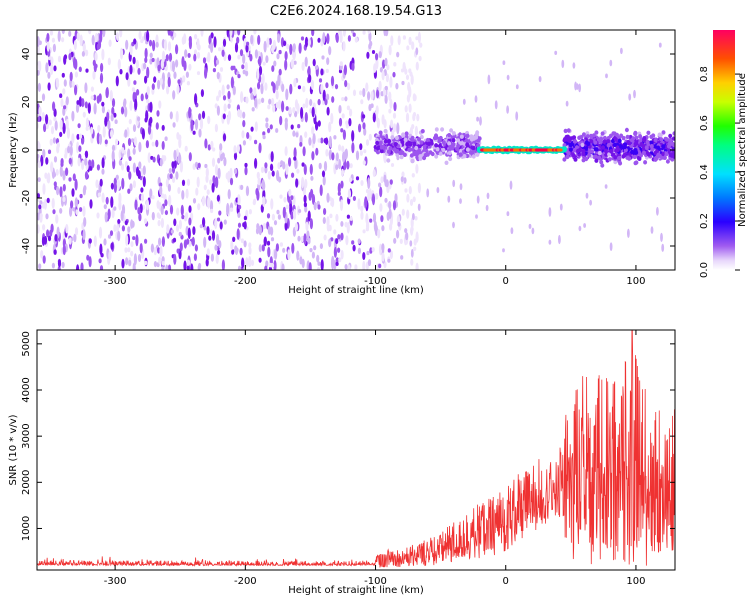  What do you see at coordinates (704, 123) in the screenshot?
I see `colorbar-tick-label: 0.6` at bounding box center [704, 123].